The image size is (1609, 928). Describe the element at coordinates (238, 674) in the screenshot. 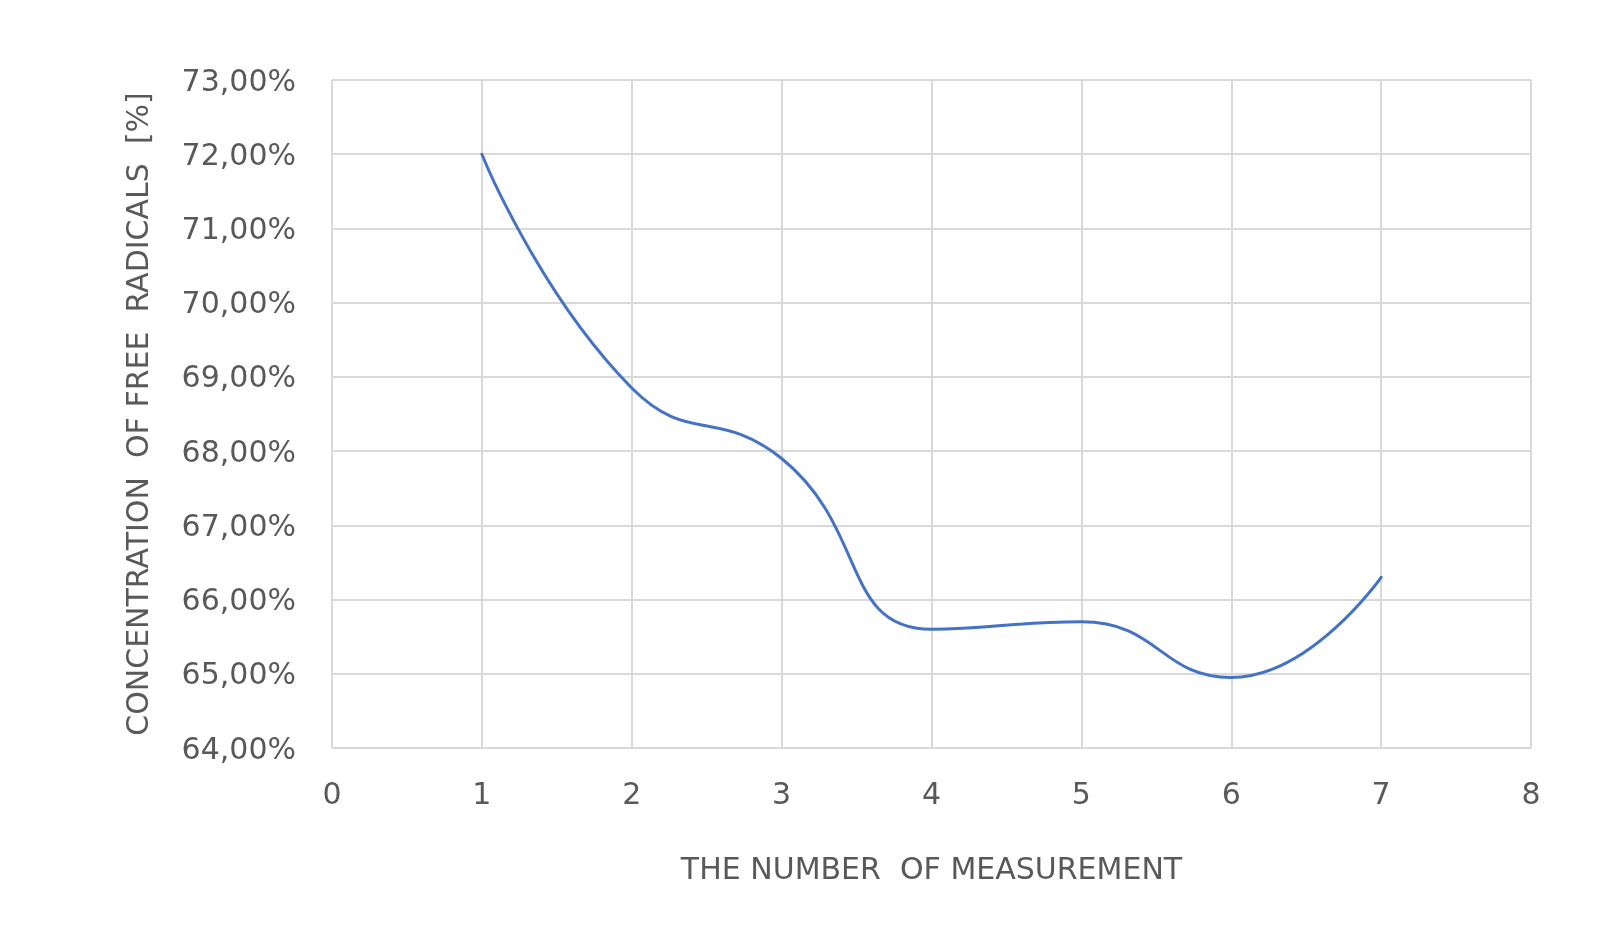

I see `y-tick-label: 65,00%` at that location.